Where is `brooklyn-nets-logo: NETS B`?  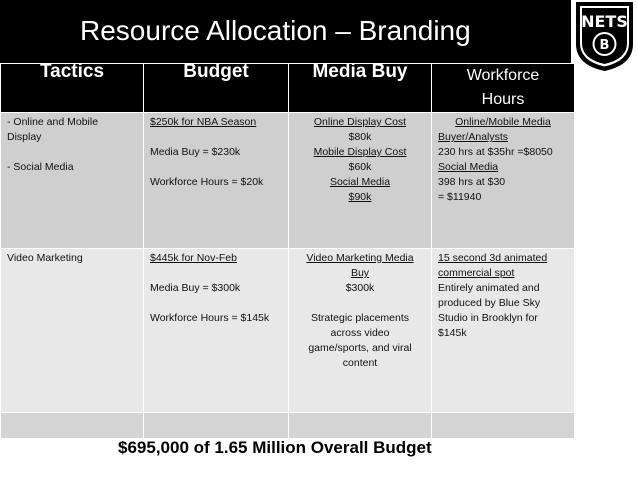 brooklyn-nets-logo: NETS B is located at coordinates (604, 36).